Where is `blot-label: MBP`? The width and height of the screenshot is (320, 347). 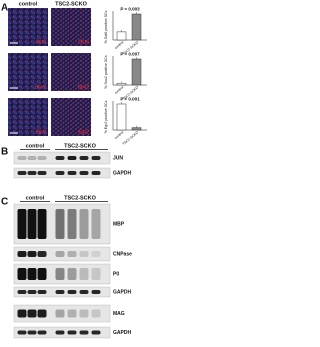 blot-label: MBP is located at coordinates (119, 224).